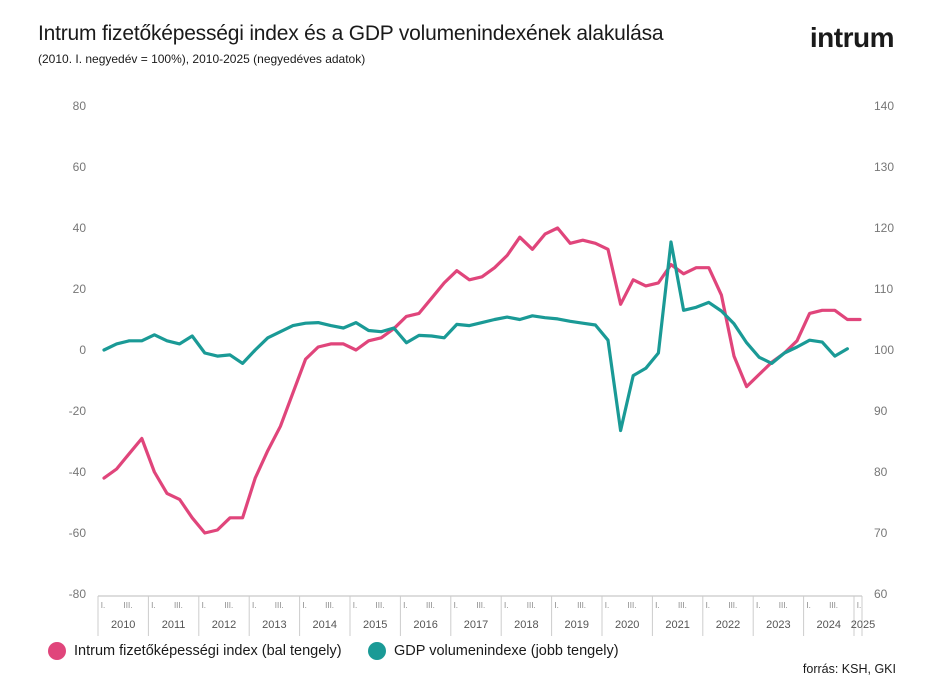 Image resolution: width=946 pixels, height=691 pixels. I want to click on year-label: 2013, so click(274, 625).